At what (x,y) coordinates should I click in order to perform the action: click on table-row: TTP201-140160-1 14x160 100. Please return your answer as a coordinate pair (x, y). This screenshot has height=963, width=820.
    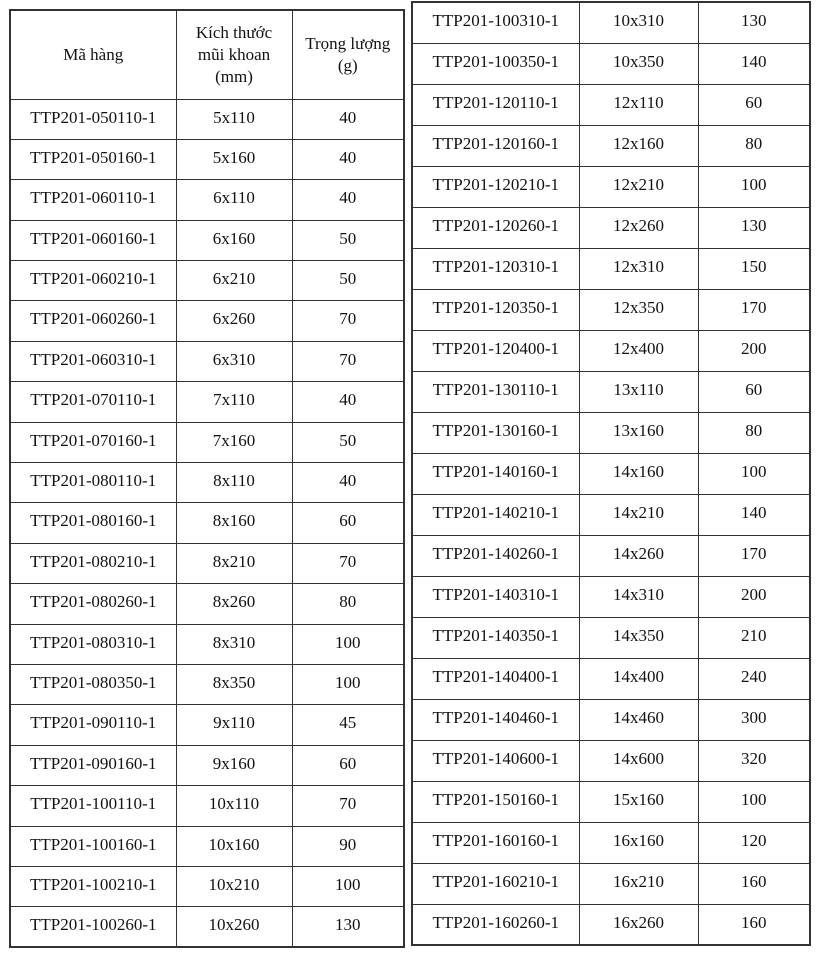
    Looking at the image, I should click on (611, 473).